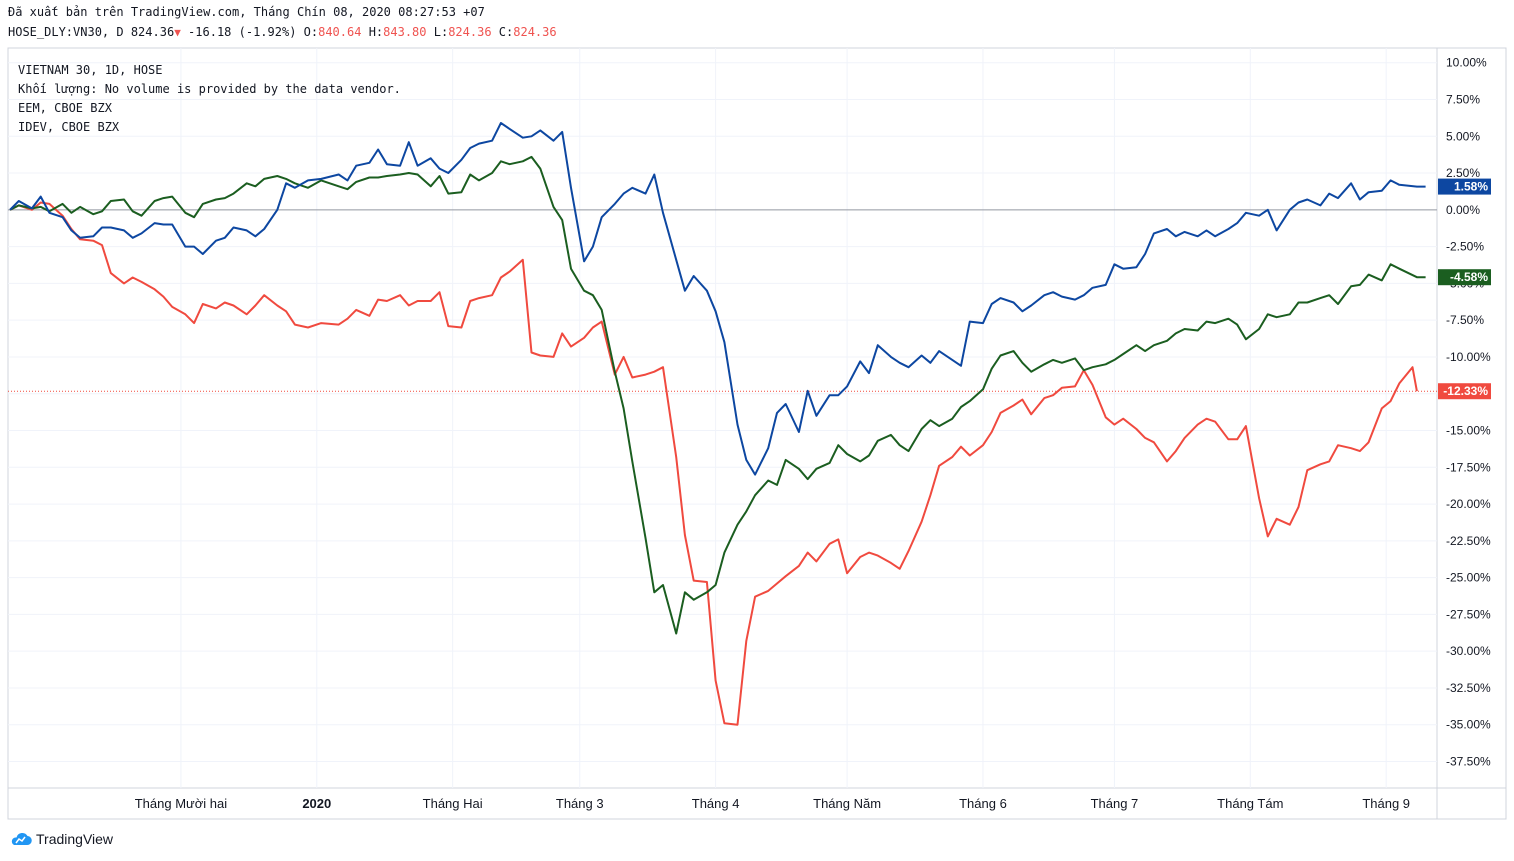 This screenshot has height=861, width=1514. I want to click on legend-item: IDEV, CBOE BZX, so click(69, 127).